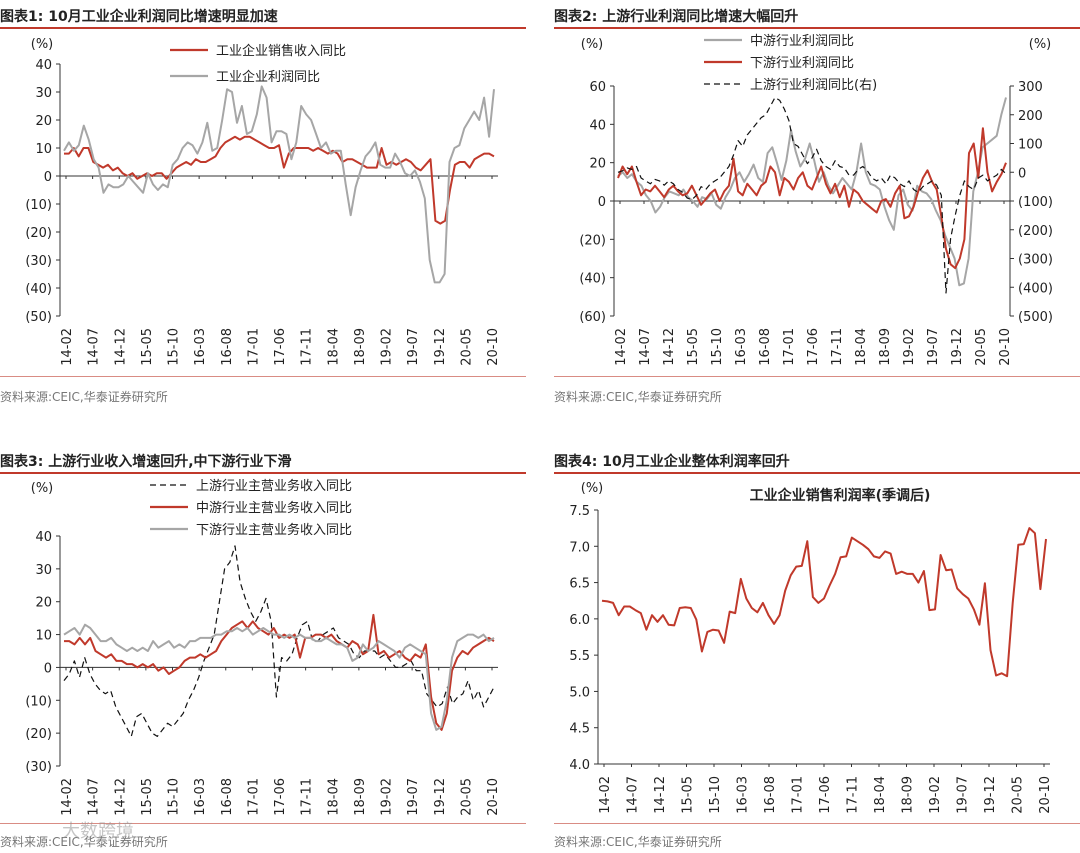 The image size is (1080, 853). Describe the element at coordinates (1035, 231) in the screenshot. I see `y-right-tick-label: (200)` at that location.